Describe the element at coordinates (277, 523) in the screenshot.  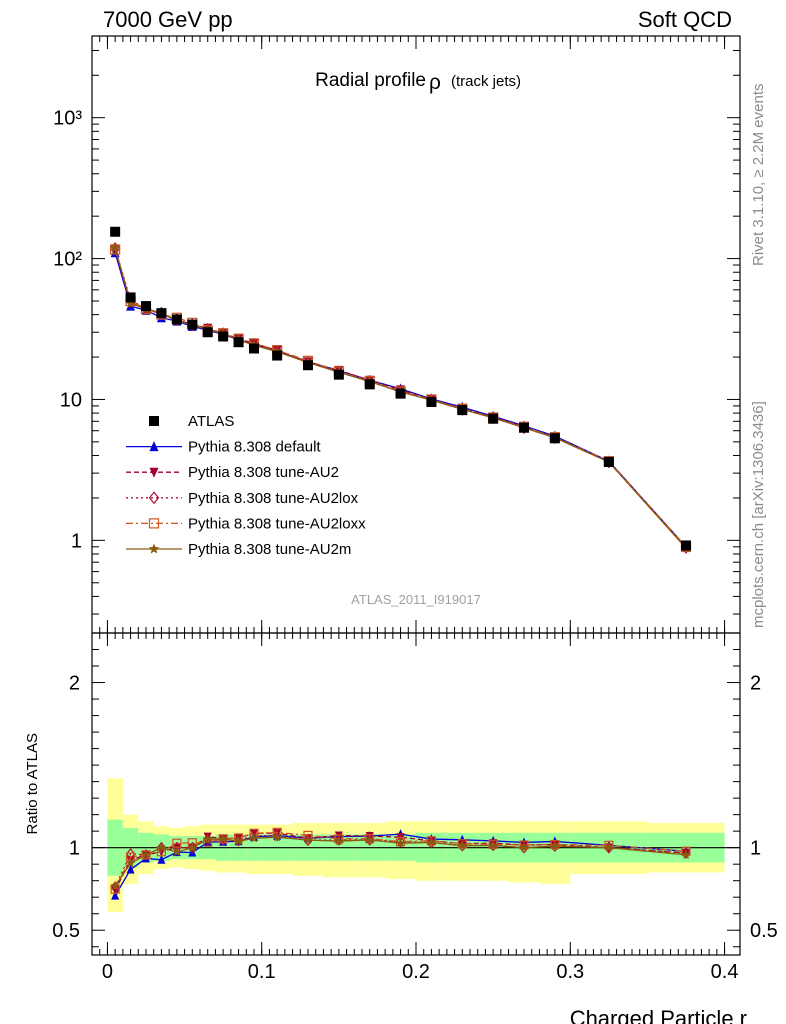
I see `legend-label: Pythia 8.308 tune-AU2loxx` at that location.